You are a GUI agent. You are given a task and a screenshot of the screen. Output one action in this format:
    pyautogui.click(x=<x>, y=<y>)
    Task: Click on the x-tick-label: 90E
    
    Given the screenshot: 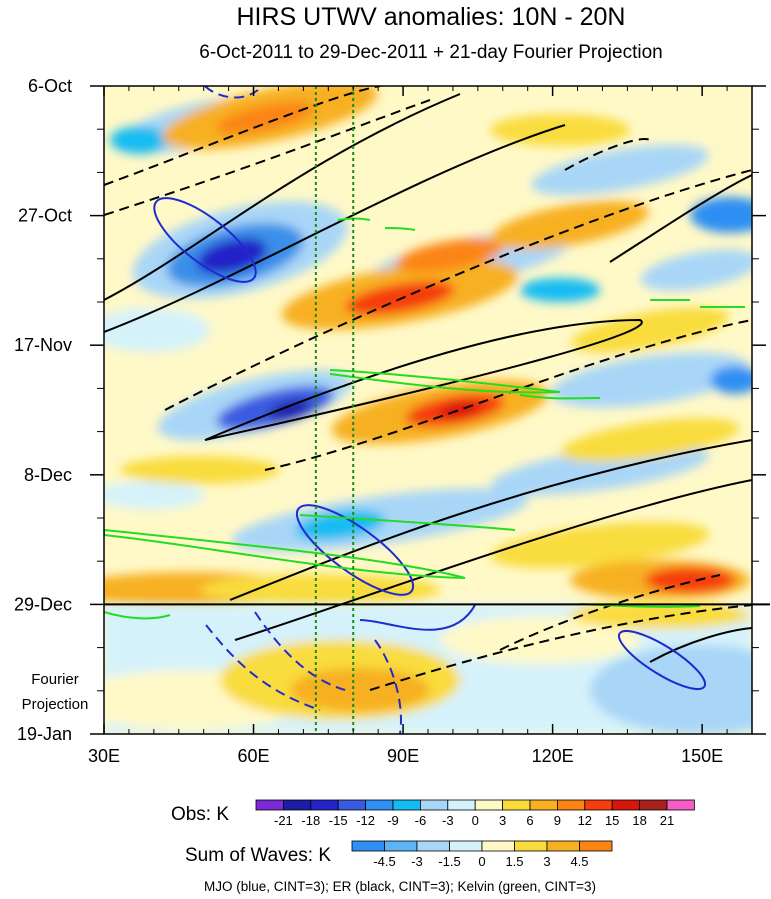 What is the action you would take?
    pyautogui.click(x=403, y=756)
    